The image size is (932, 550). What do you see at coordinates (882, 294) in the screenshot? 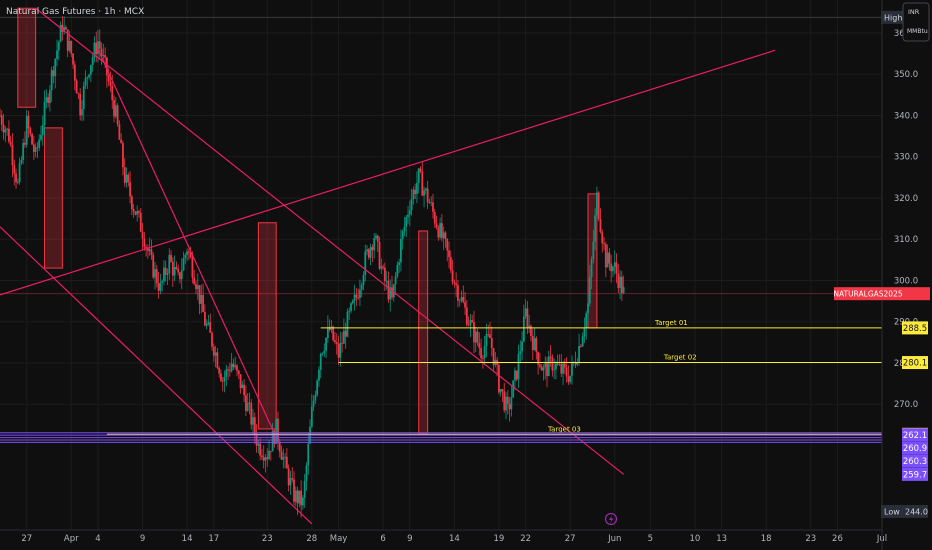
I see `symbol-tag` at bounding box center [882, 294].